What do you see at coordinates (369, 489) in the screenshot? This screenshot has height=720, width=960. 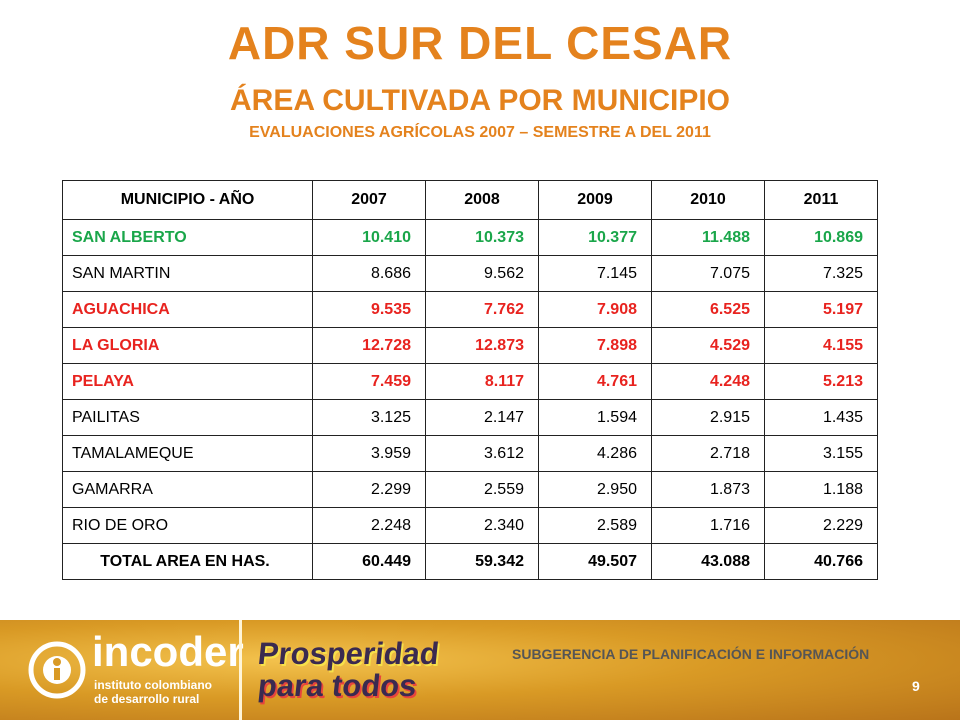 I see `table-cell: 2.299` at bounding box center [369, 489].